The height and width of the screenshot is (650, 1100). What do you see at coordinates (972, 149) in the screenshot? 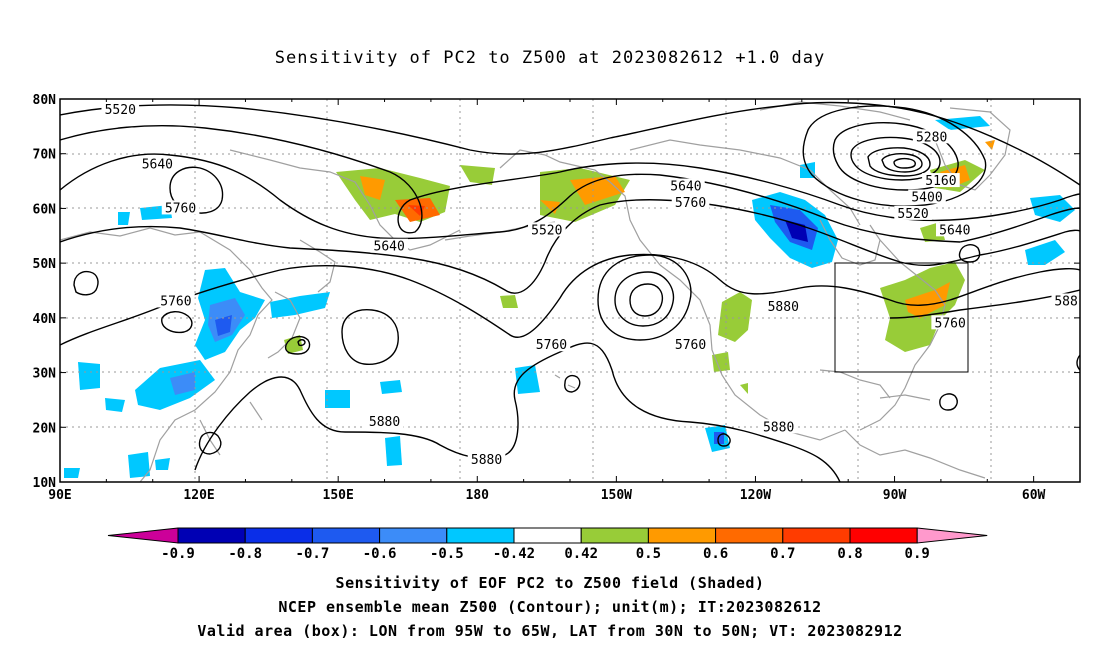
I see `coastline-greenland` at bounding box center [972, 149].